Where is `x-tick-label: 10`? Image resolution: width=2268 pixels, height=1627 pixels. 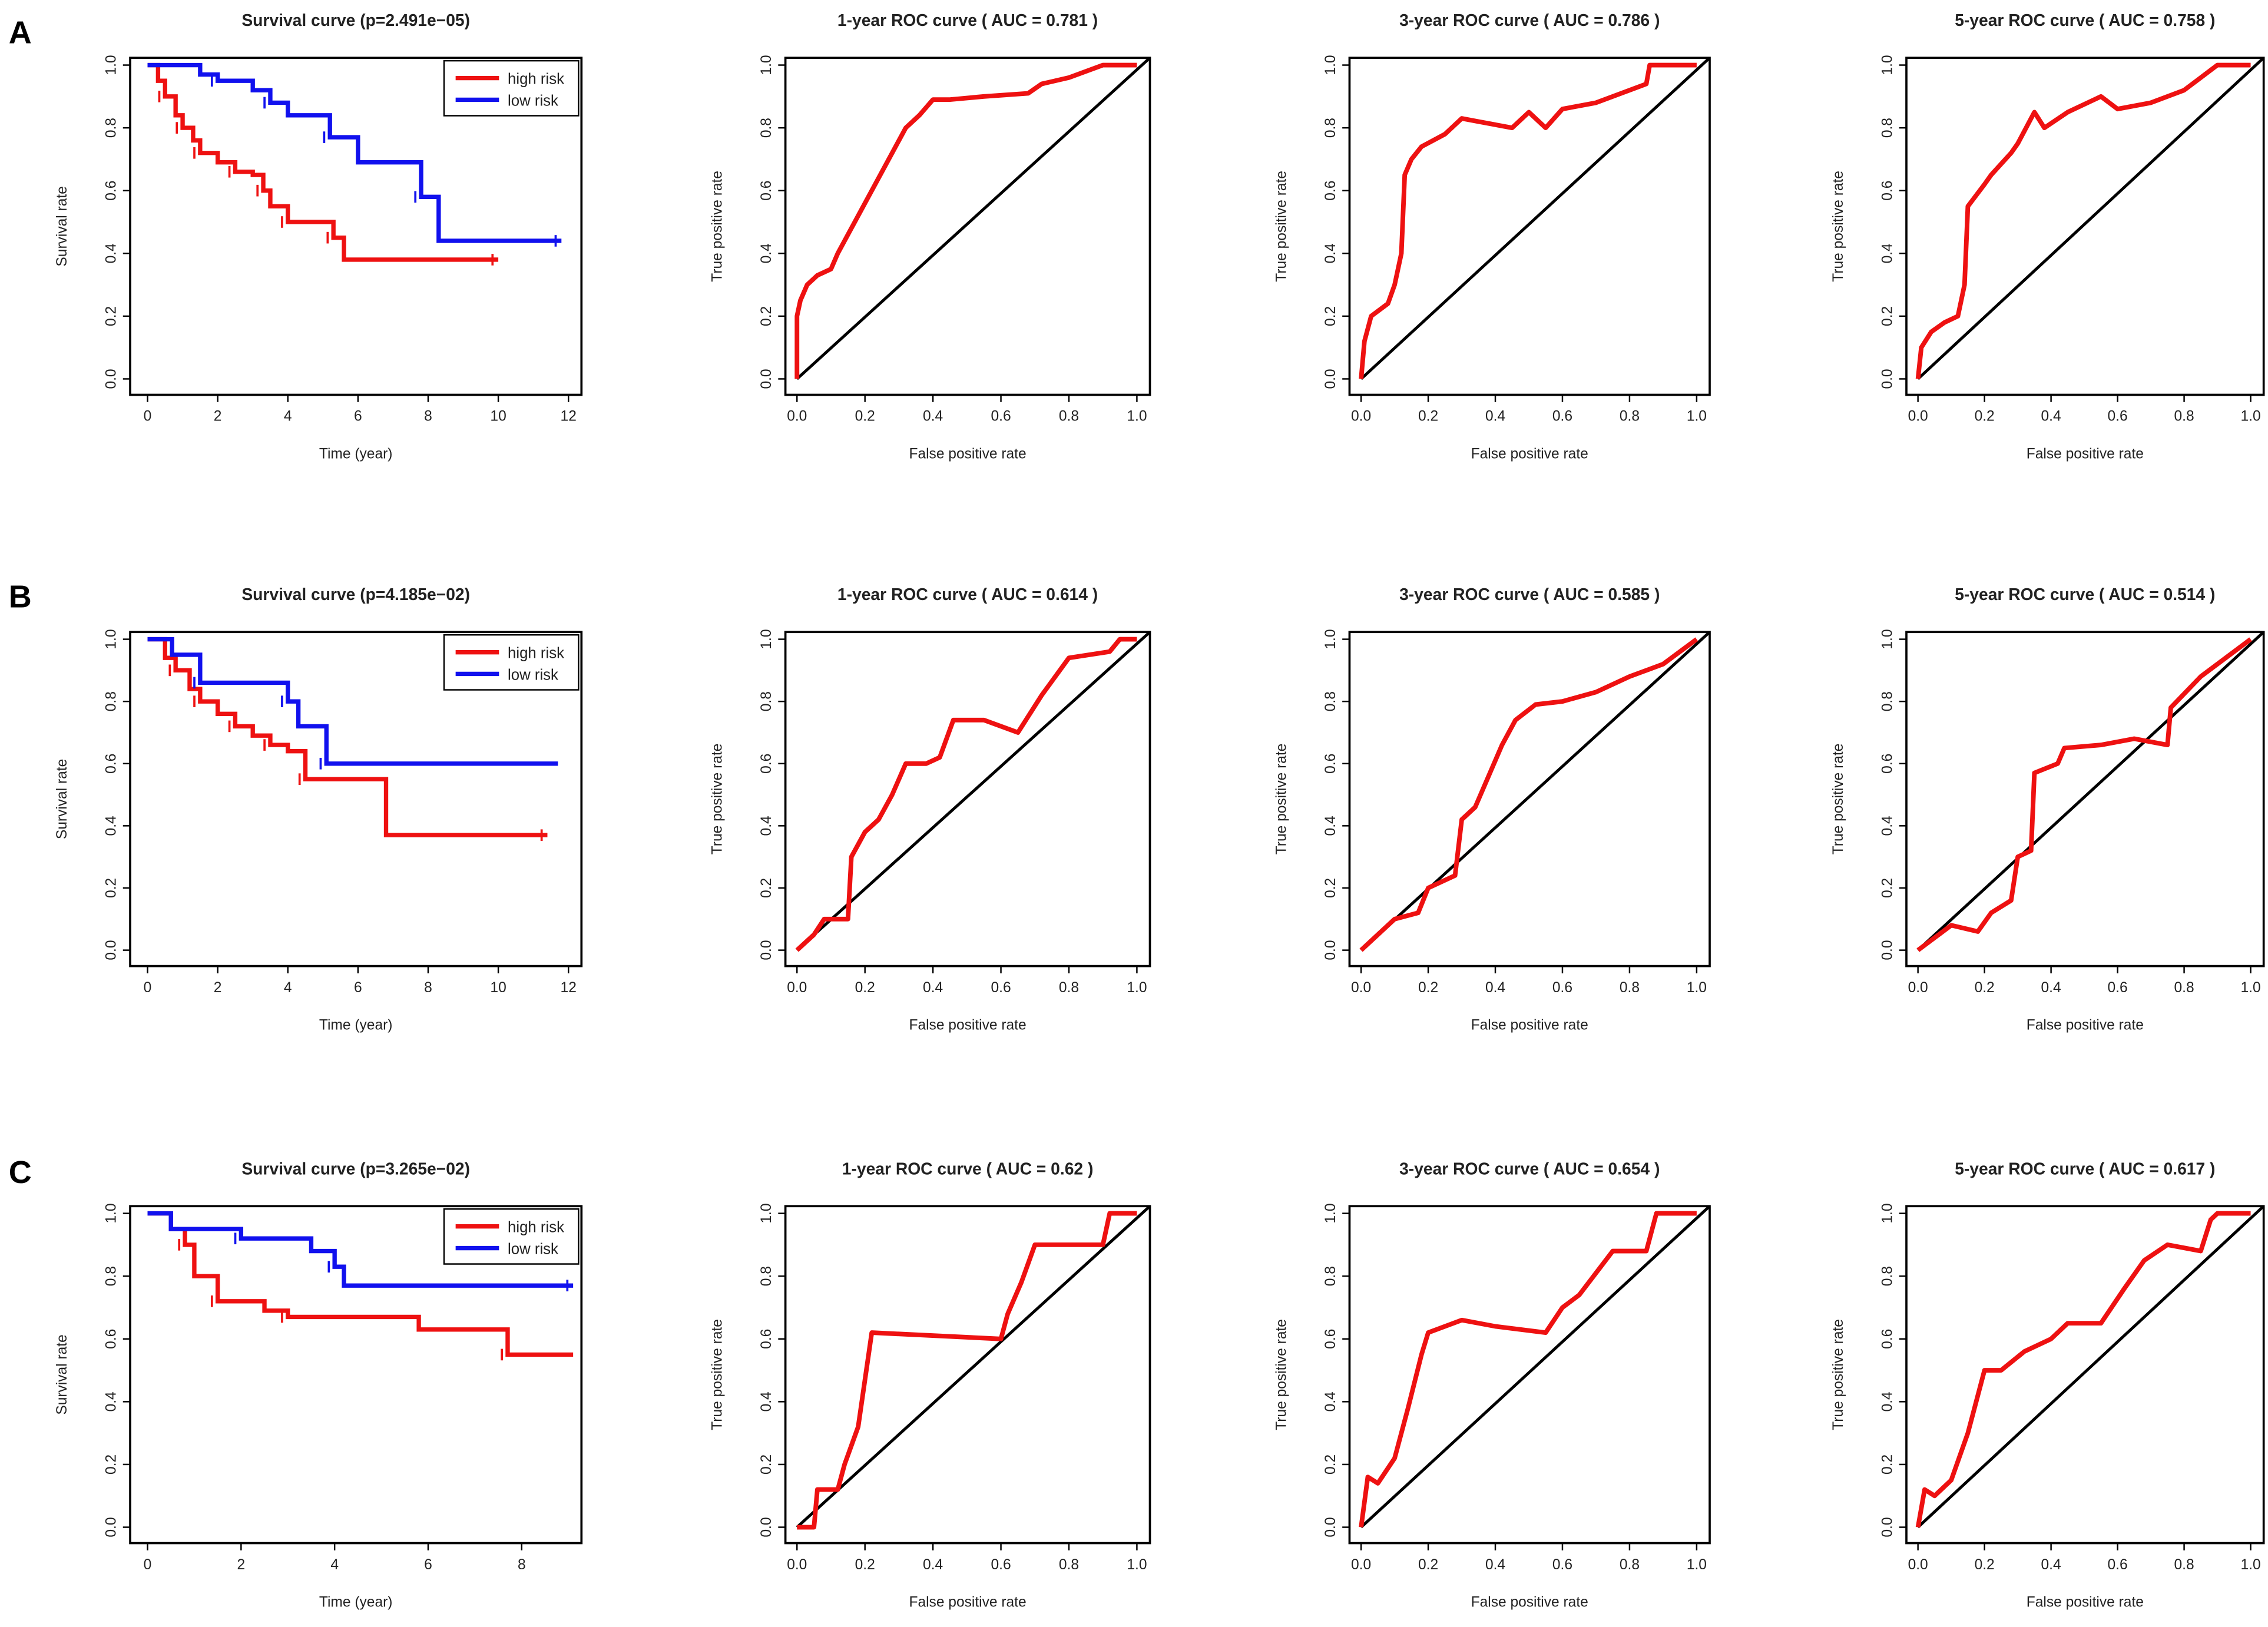
x-tick-label: 10 is located at coordinates (498, 988).